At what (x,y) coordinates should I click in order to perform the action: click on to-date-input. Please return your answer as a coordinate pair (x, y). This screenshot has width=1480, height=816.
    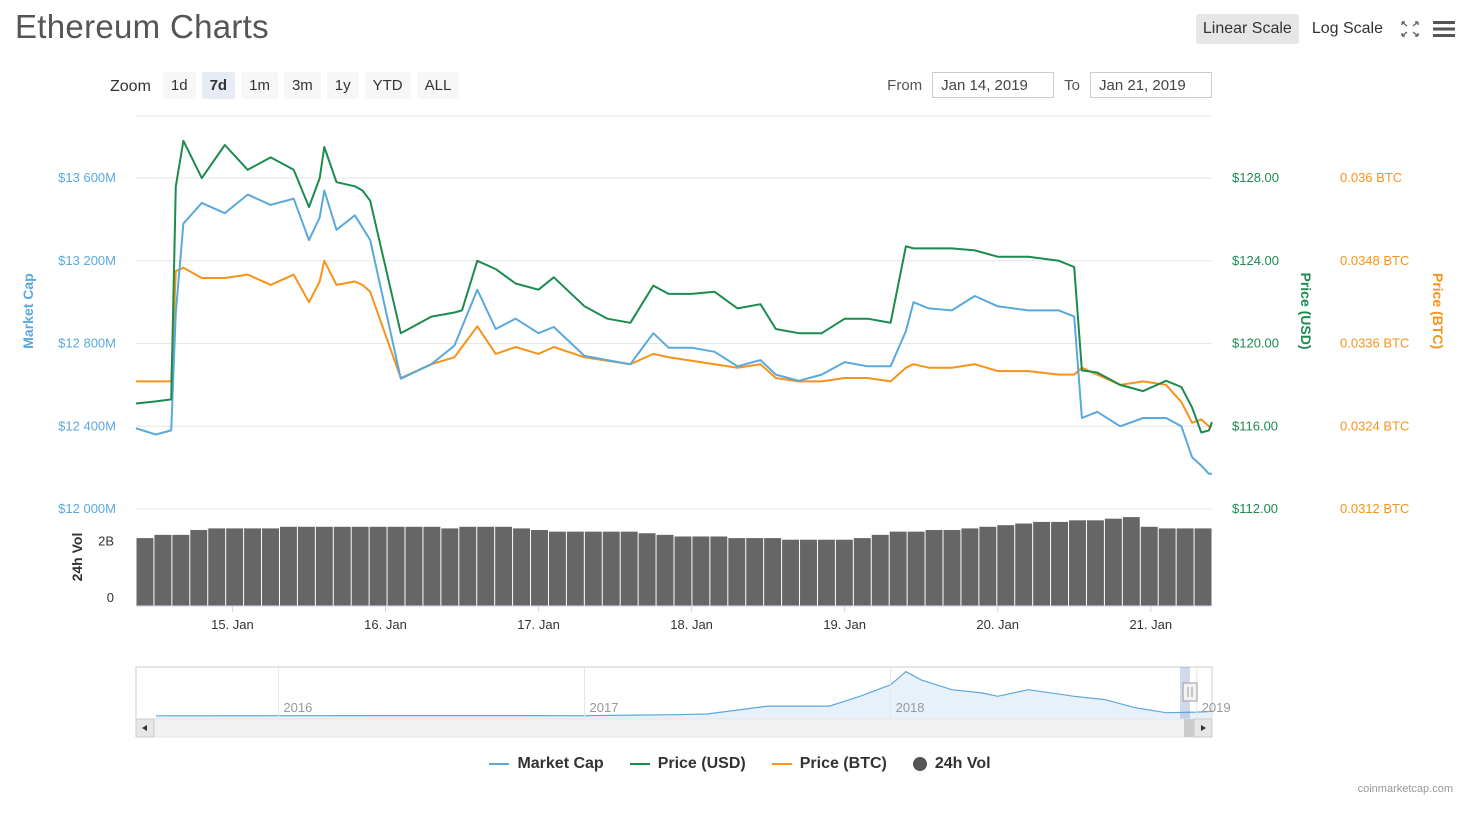
    Looking at the image, I should click on (1151, 85).